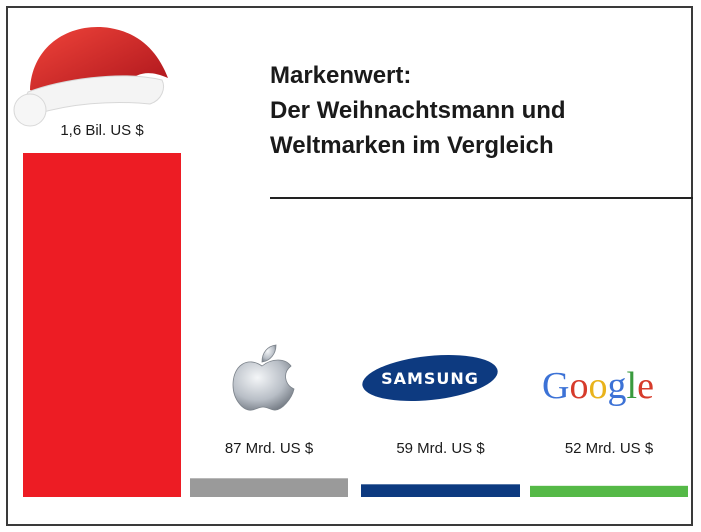  What do you see at coordinates (102, 325) in the screenshot?
I see `bar-santa` at bounding box center [102, 325].